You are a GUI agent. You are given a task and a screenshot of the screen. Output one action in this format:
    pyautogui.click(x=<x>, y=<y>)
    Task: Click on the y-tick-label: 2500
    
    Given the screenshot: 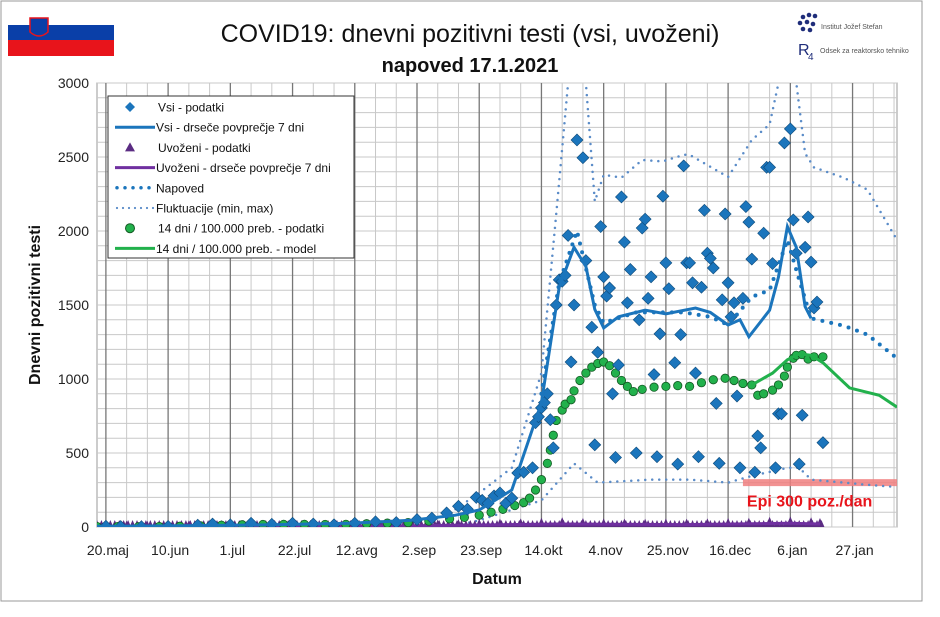 What is the action you would take?
    pyautogui.click(x=73, y=157)
    